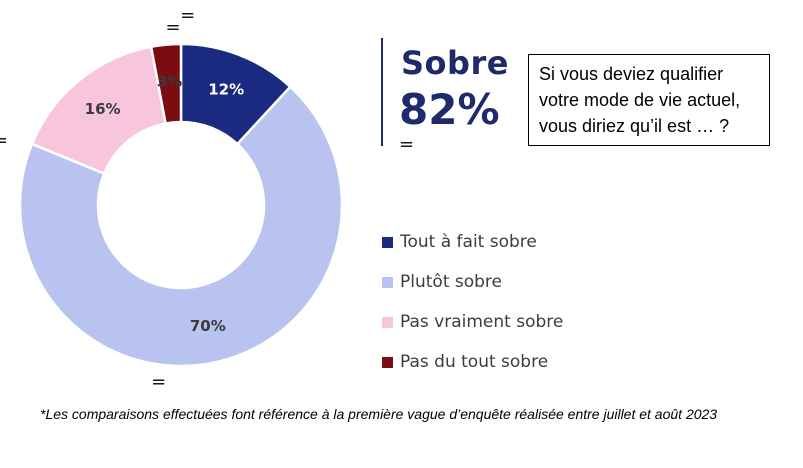  What do you see at coordinates (468, 242) in the screenshot?
I see `legend-label: Tout à fait sobre` at bounding box center [468, 242].